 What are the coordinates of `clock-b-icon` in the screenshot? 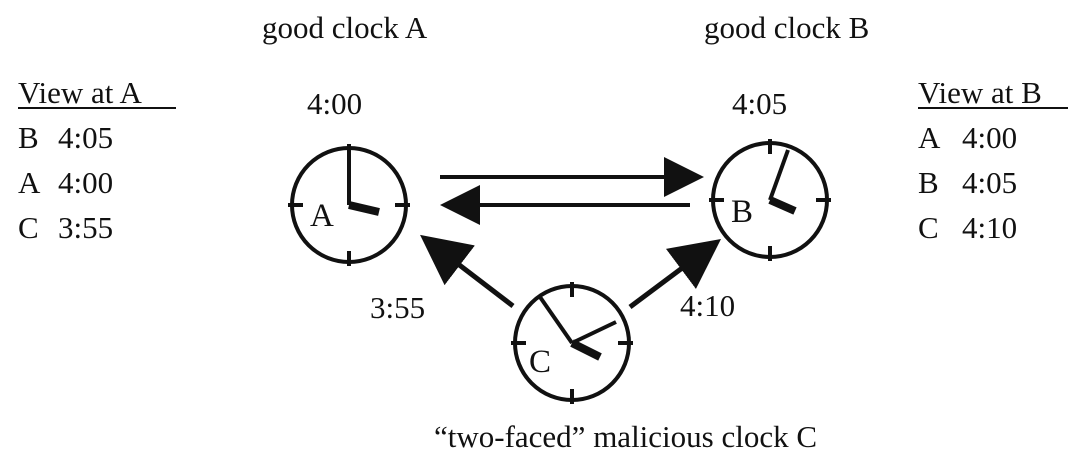 It's located at (770, 200).